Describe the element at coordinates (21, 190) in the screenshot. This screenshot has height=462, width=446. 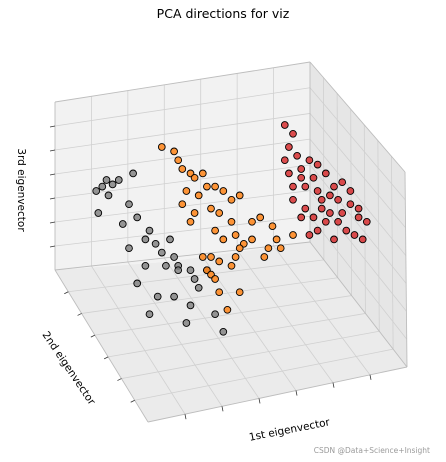
I see `z-axis-label: 3rd eigenvector` at that location.